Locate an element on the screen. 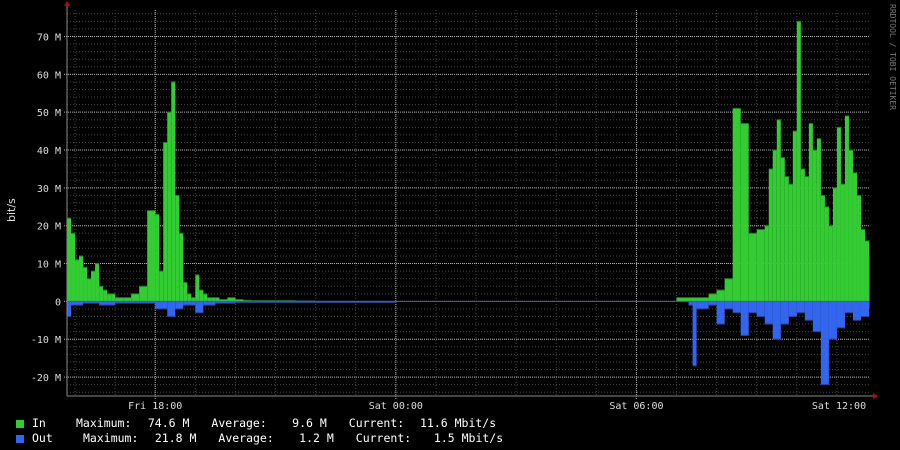 This screenshot has width=900, height=450. legend-max-label-in: Maximum: is located at coordinates (104, 423).